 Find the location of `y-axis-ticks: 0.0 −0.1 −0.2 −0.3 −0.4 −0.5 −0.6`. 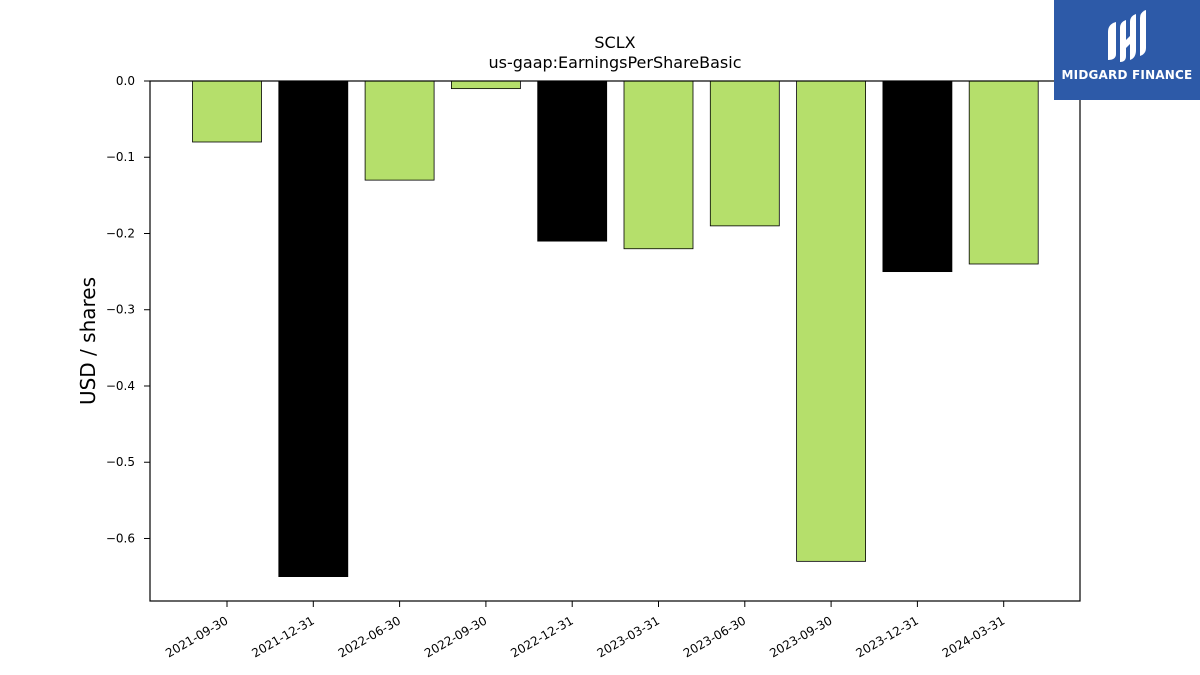

y-axis-ticks: 0.0 −0.1 −0.2 −0.3 −0.4 −0.5 −0.6 is located at coordinates (128, 309).